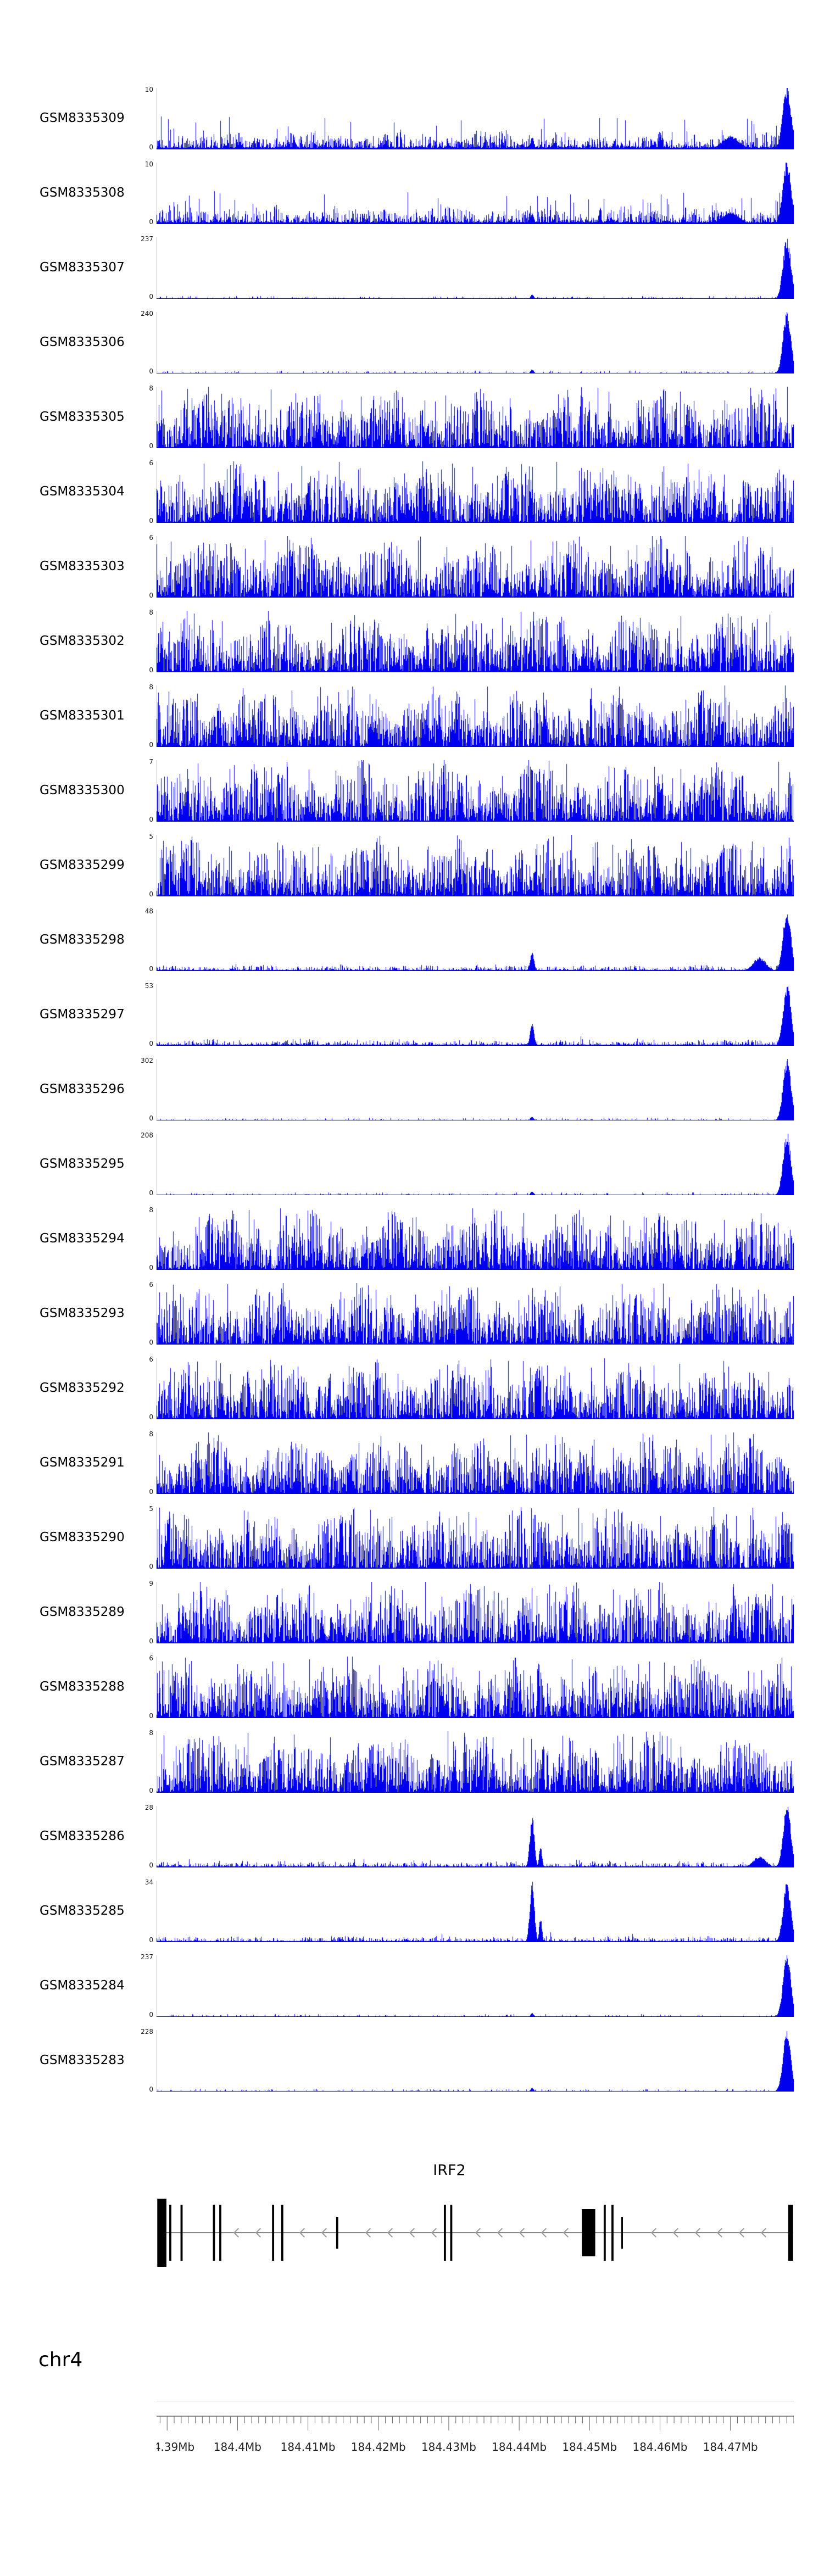 This screenshot has height=2576, width=824. I want to click on axis-tick-label: 184.47Mb, so click(731, 2447).